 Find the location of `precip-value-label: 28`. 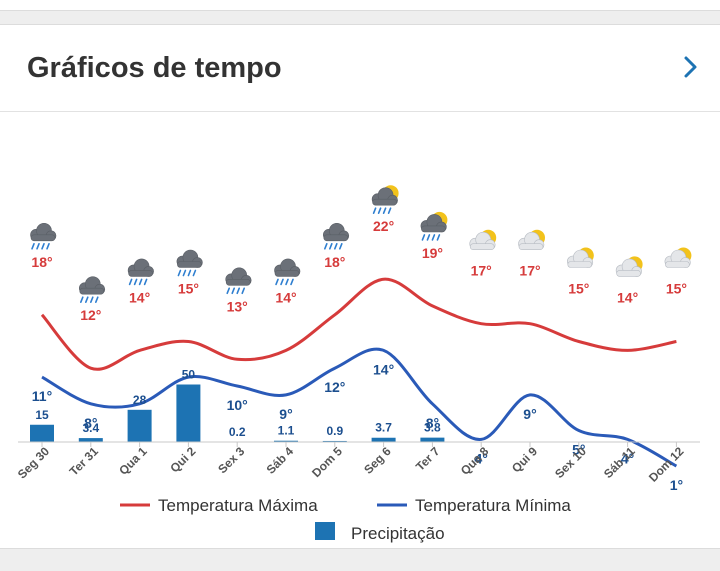

precip-value-label: 28 is located at coordinates (140, 400).